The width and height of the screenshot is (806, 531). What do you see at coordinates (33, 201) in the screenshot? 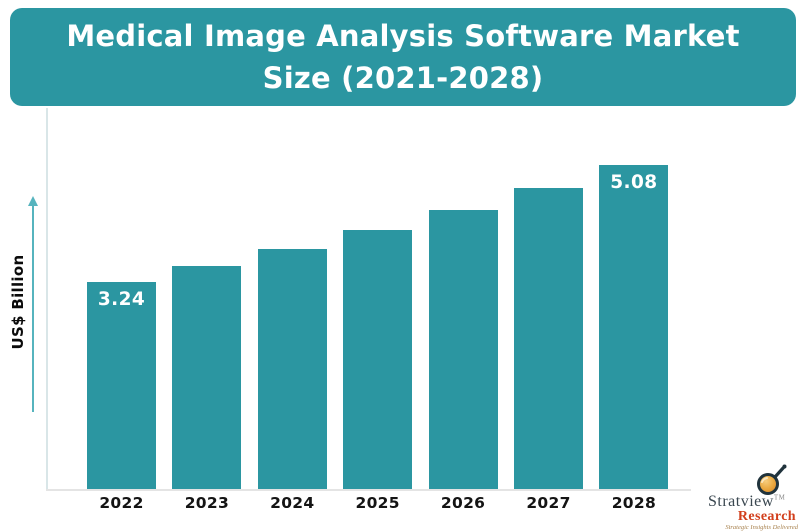
I see `y-axis-arrow-icon` at bounding box center [33, 201].